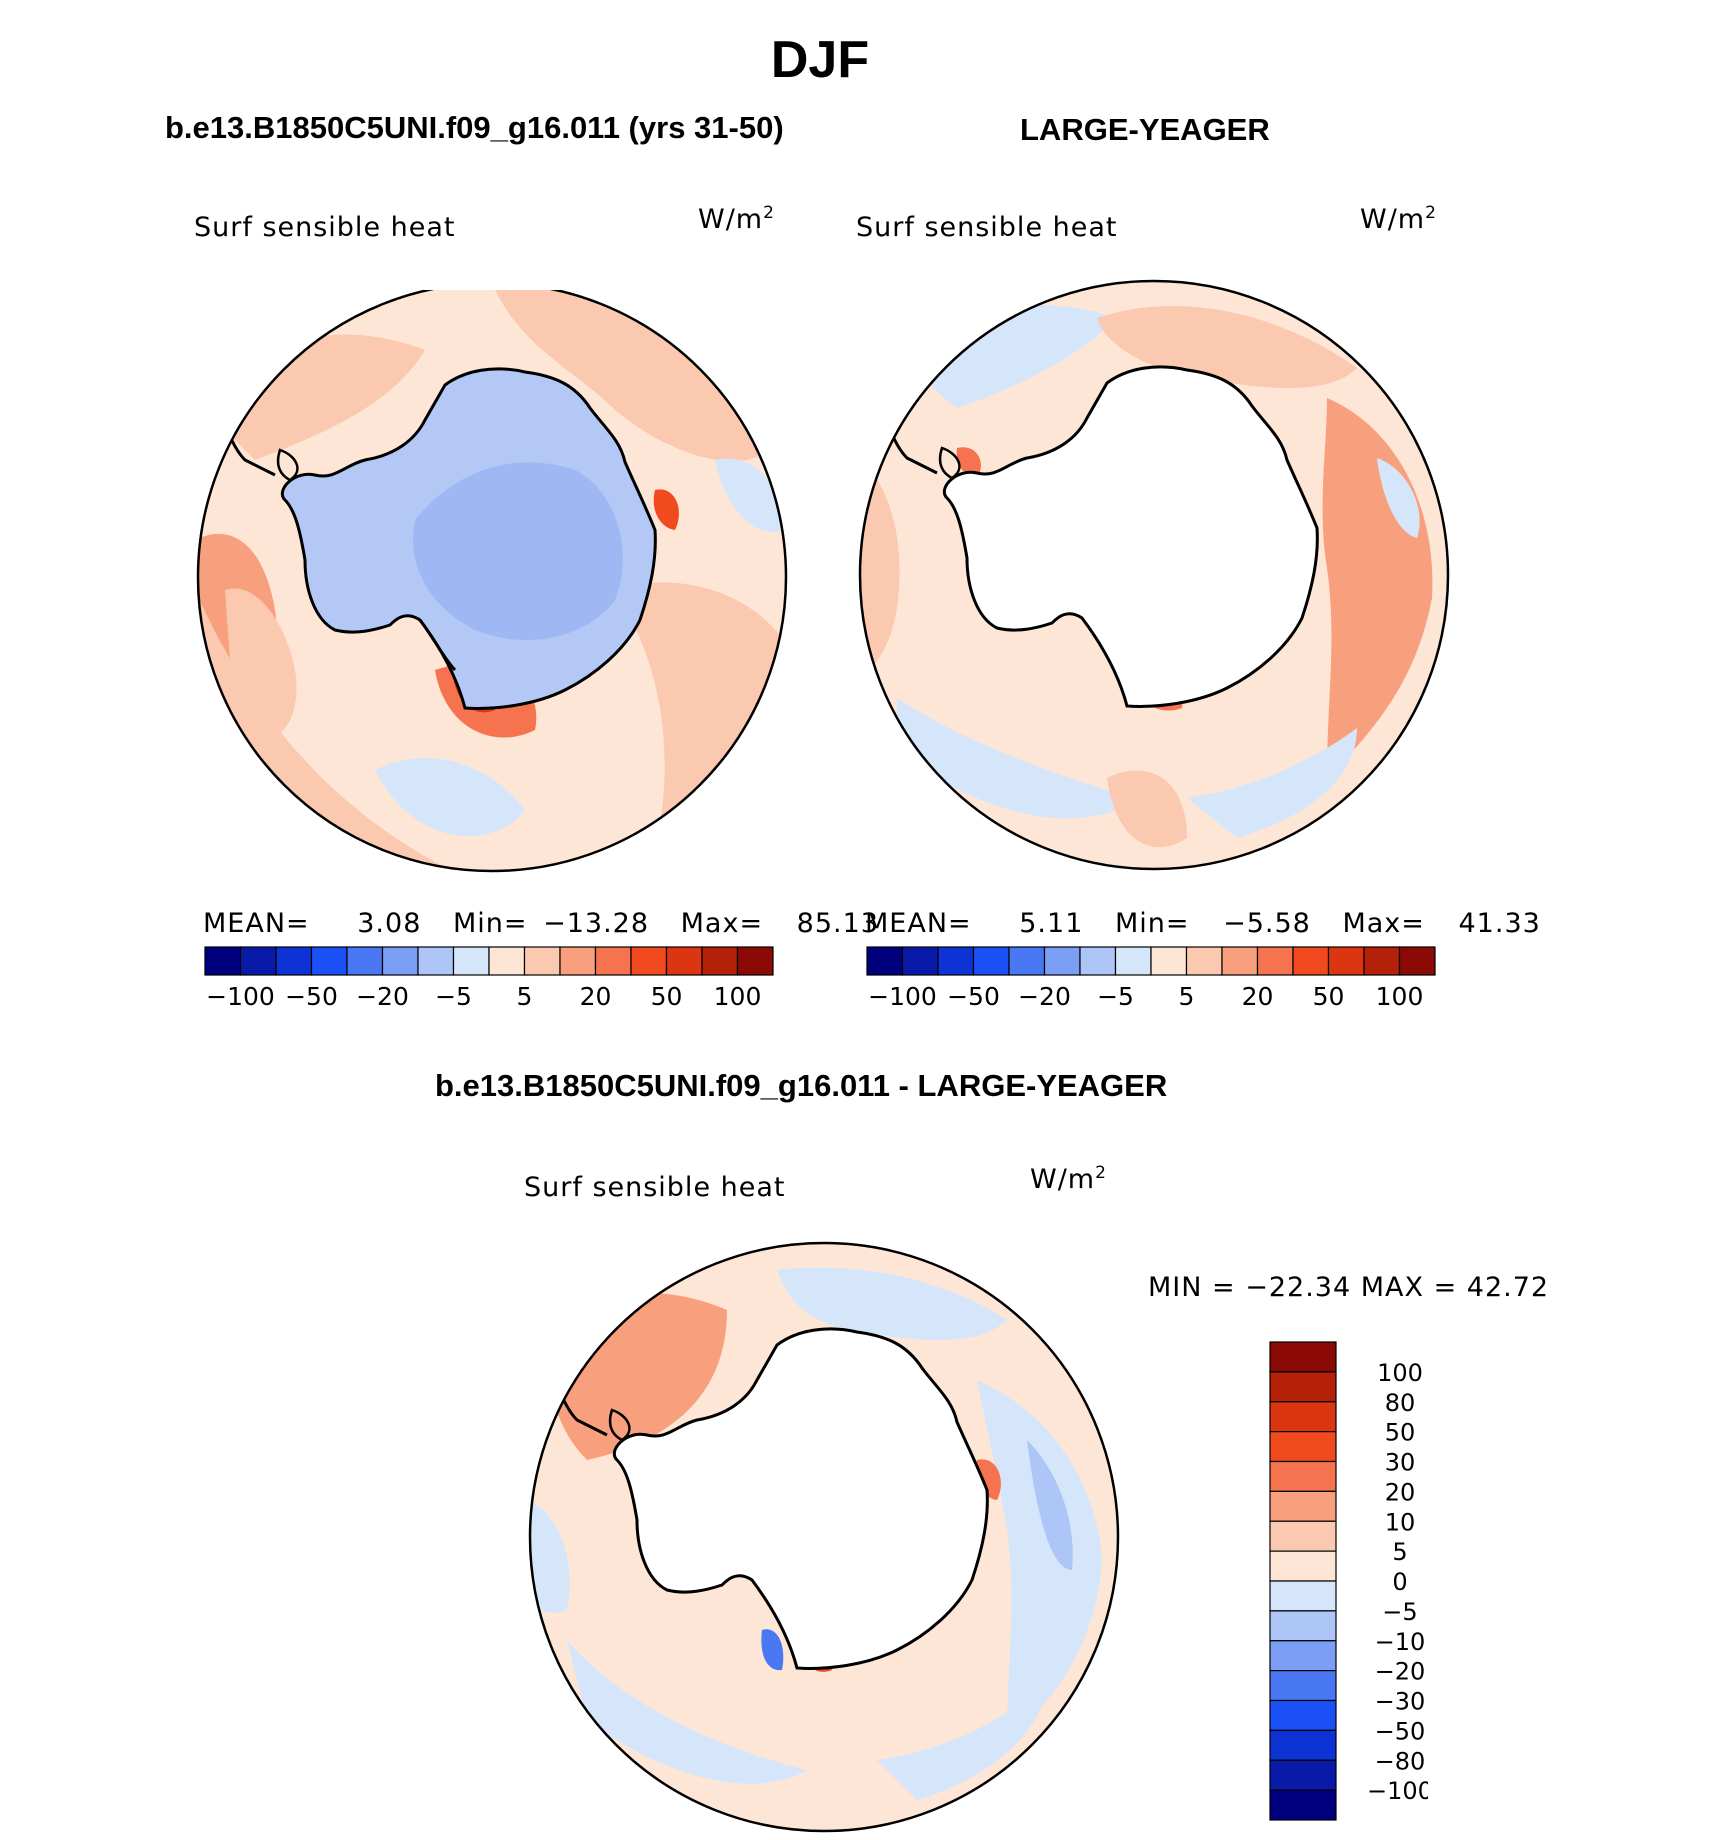 This screenshot has width=1710, height=1840. I want to click on panel2-map, so click(1154, 575).